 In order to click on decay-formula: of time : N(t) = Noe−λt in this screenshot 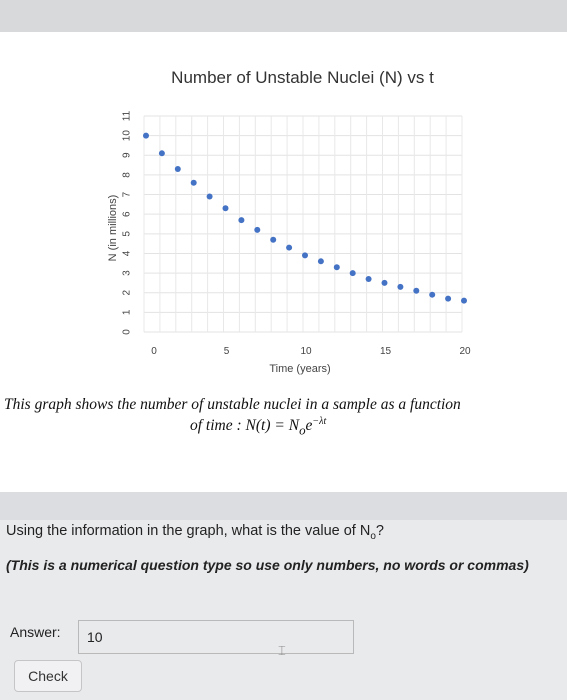, I will do `click(258, 427)`.